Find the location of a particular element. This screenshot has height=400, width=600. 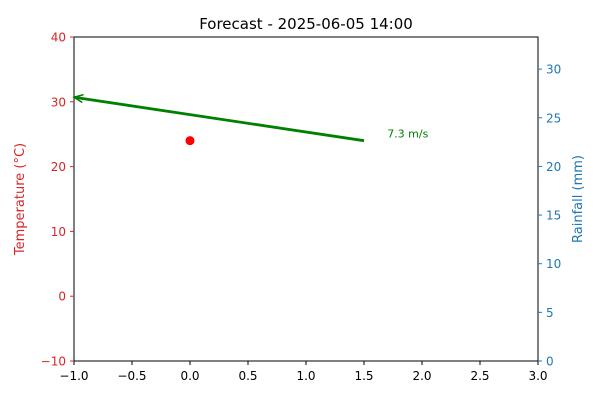

data-marks is located at coordinates (218, 119).